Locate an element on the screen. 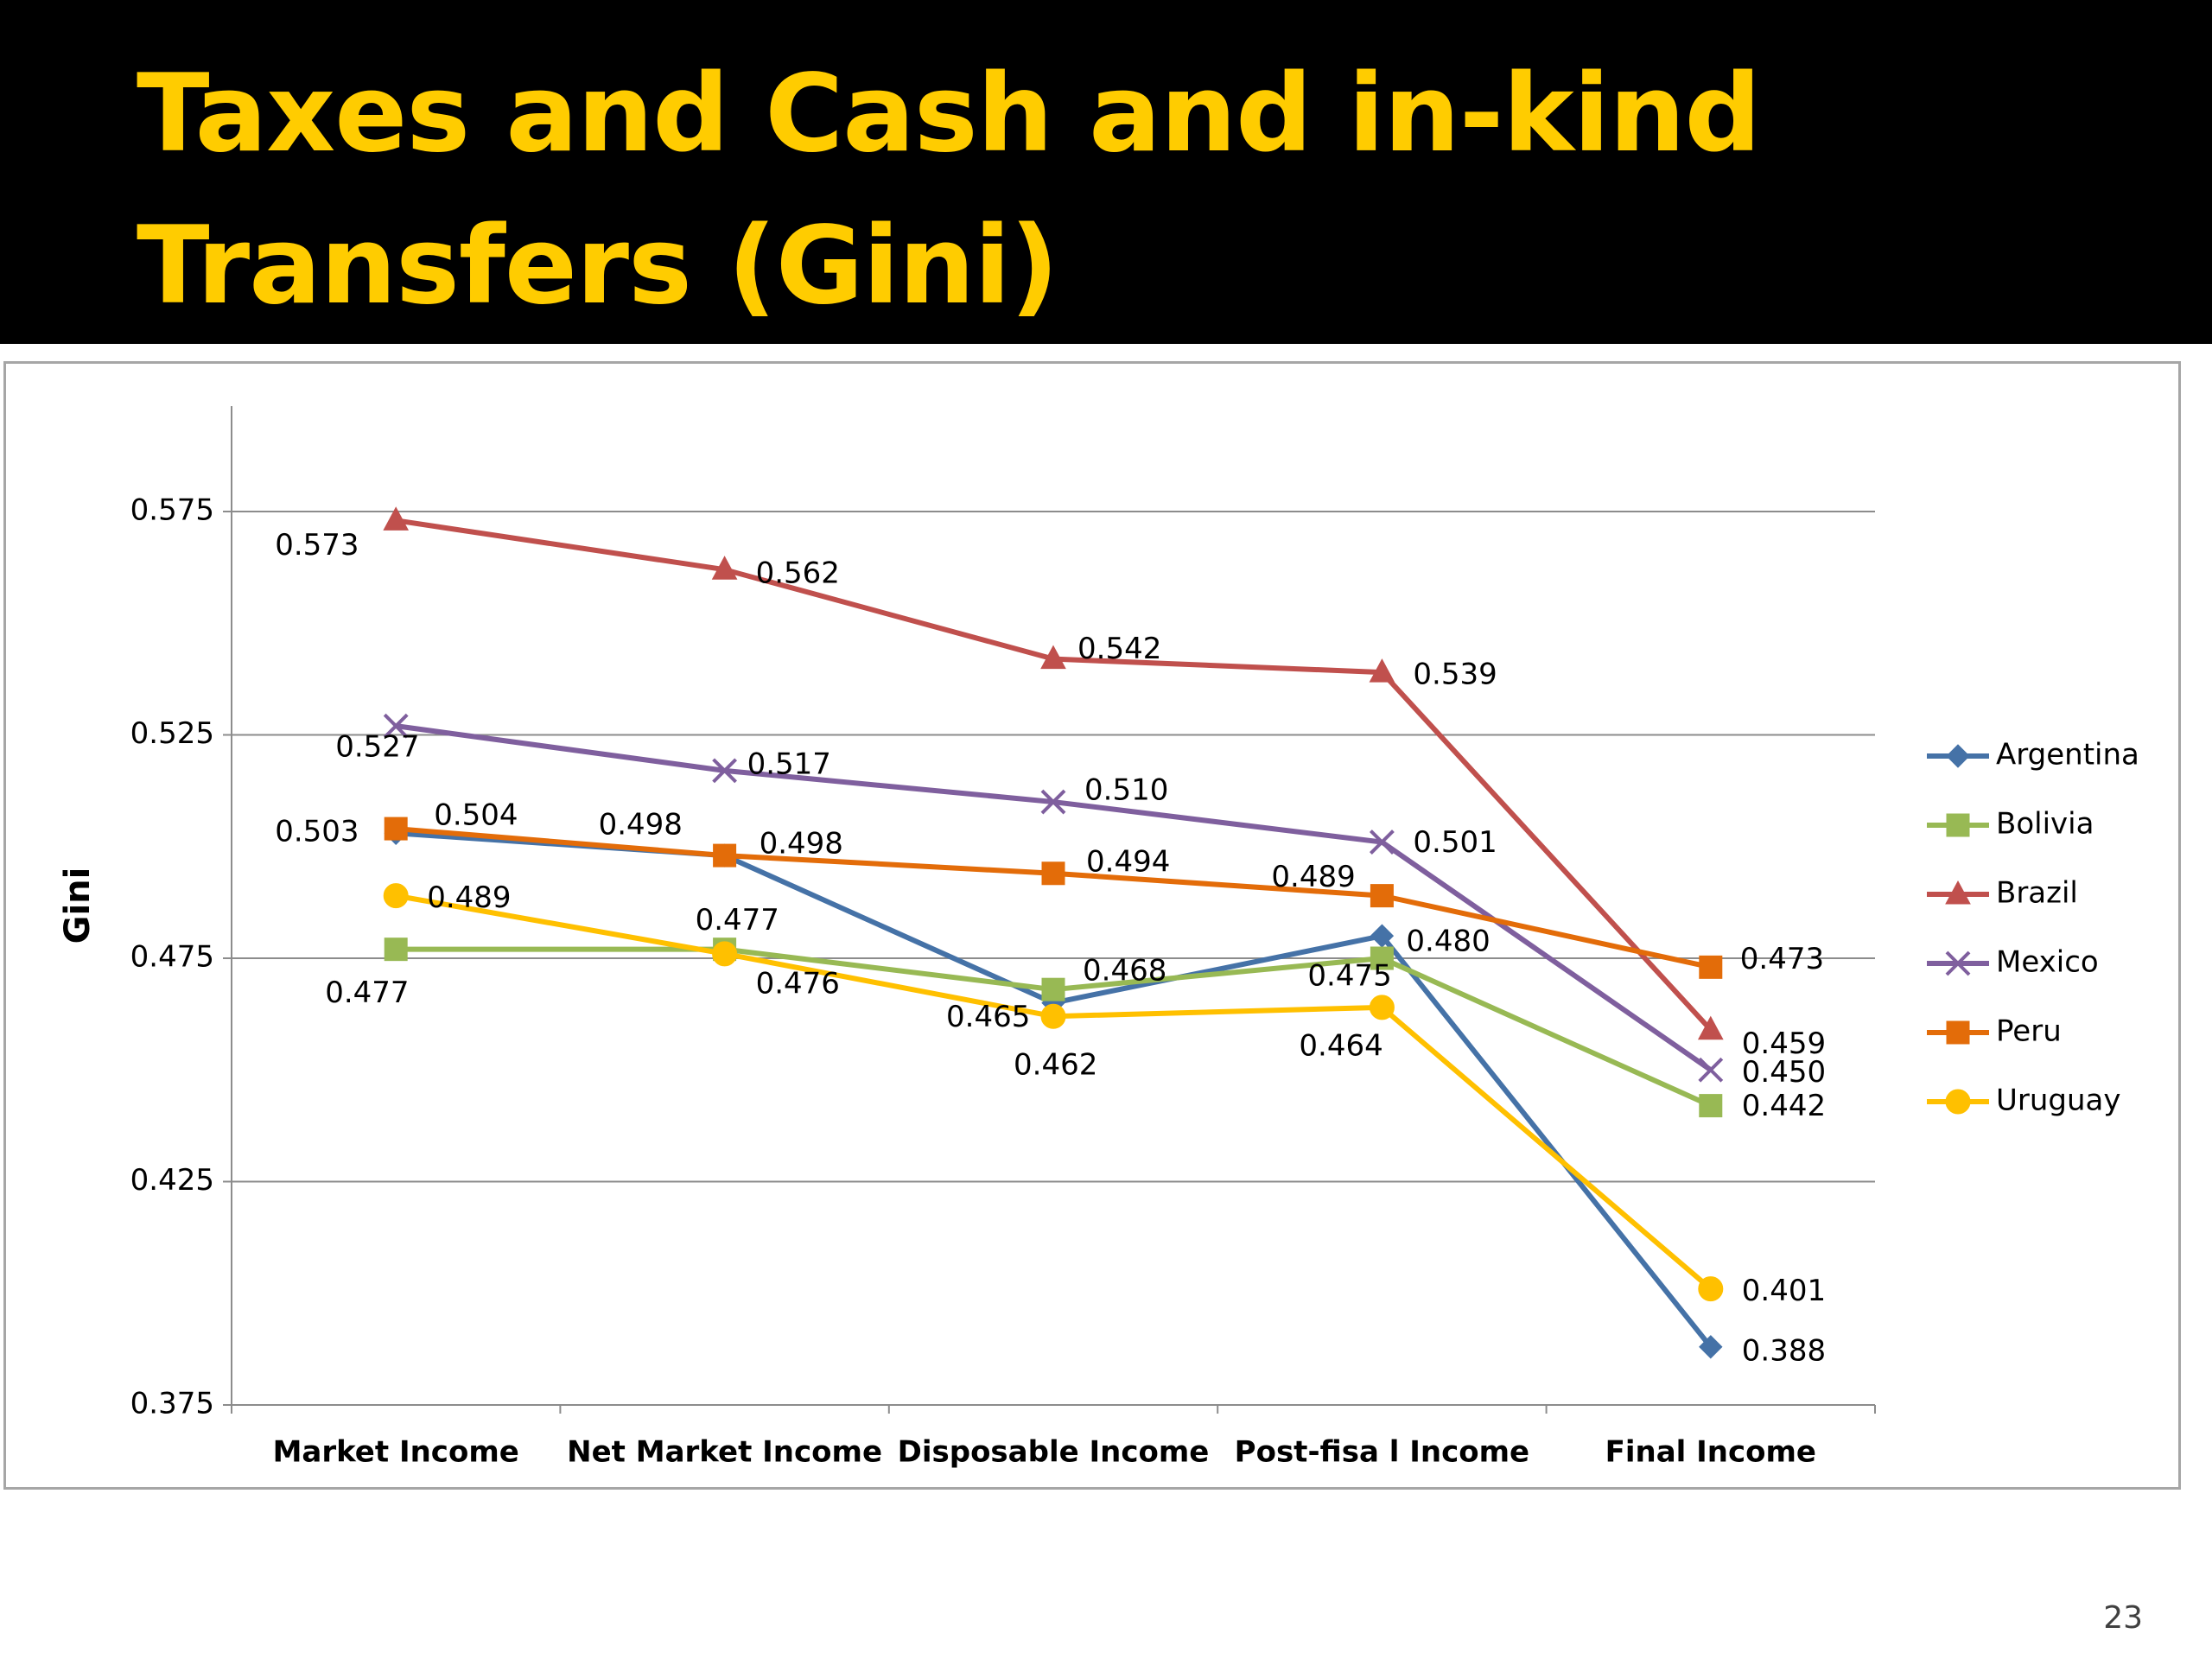 The image size is (2212, 1659). slide-title-line-1: Taxes and Cash and in-kind is located at coordinates (949, 114).